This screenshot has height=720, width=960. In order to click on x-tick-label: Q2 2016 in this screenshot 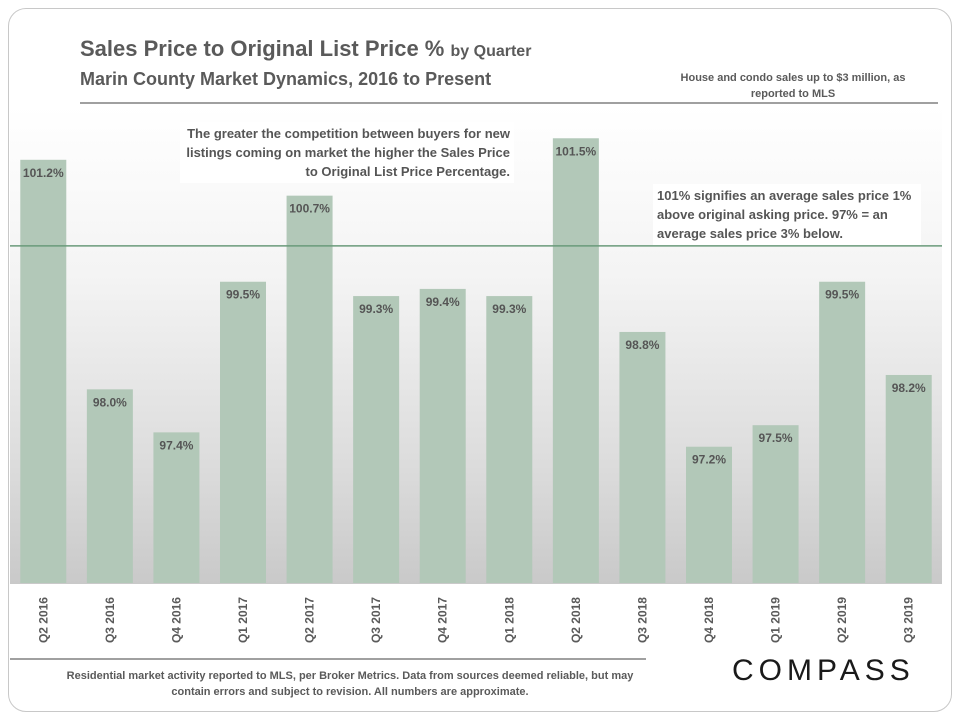, I will do `click(43, 620)`.